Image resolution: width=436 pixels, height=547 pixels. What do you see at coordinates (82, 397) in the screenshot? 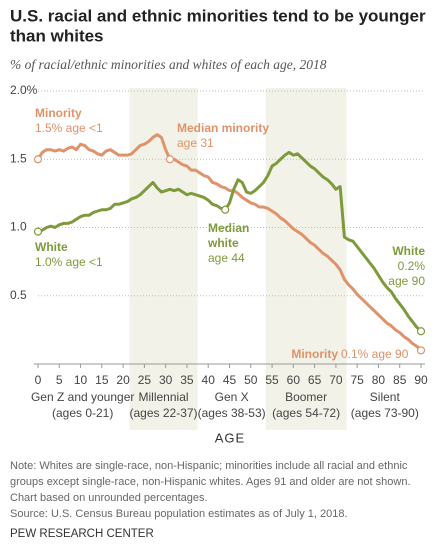
I see `generation-name: Gen Z and younger` at bounding box center [82, 397].